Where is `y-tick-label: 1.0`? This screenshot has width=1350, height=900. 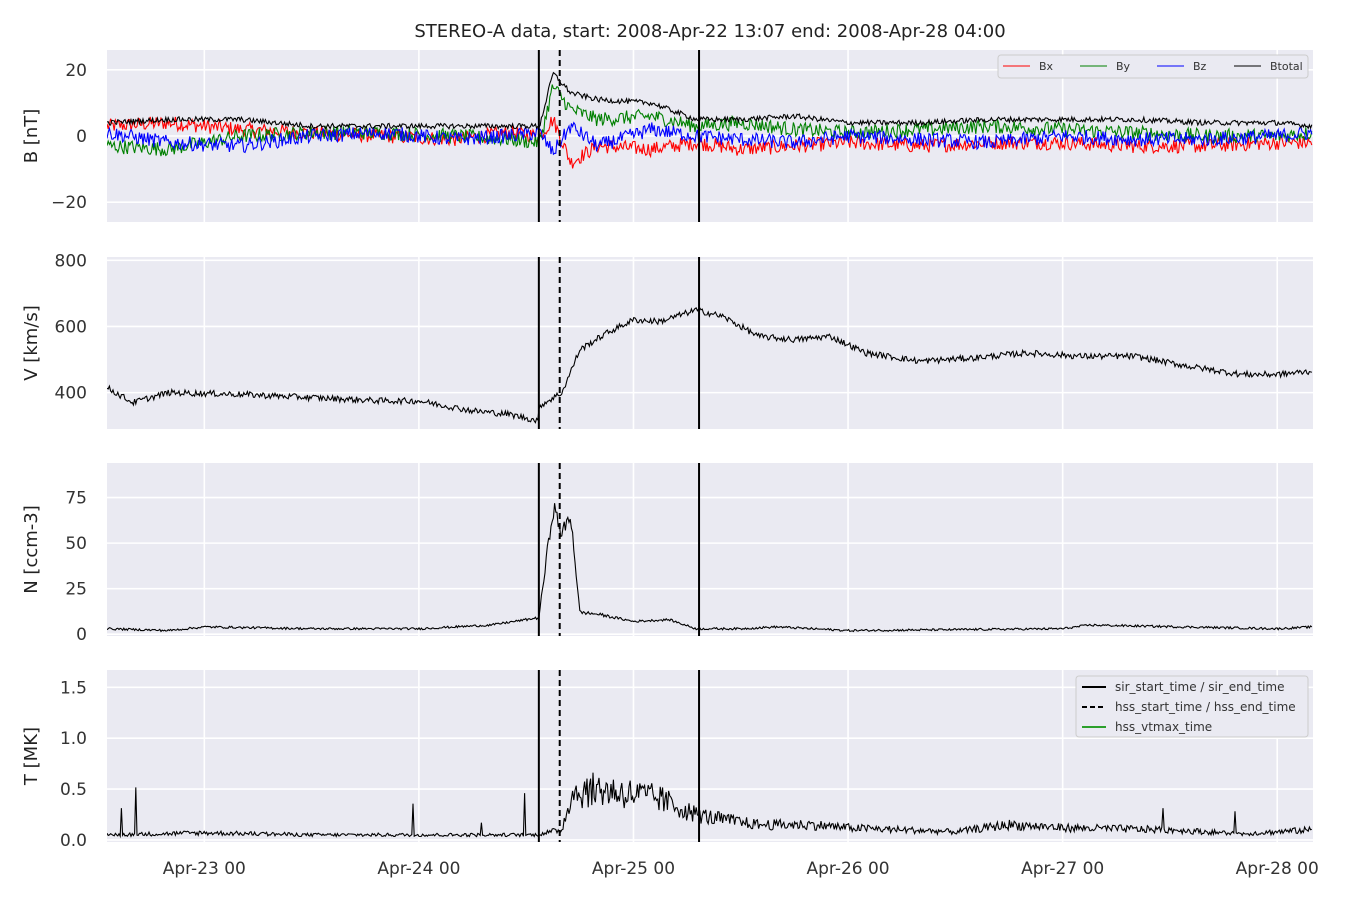
y-tick-label: 1.0 is located at coordinates (73, 739).